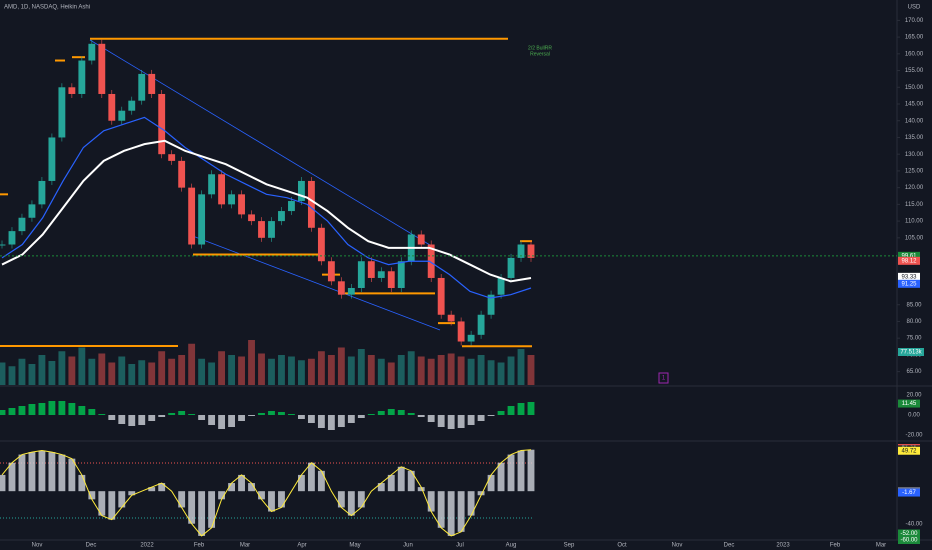 Image resolution: width=932 pixels, height=550 pixels. Describe the element at coordinates (199, 546) in the screenshot. I see `x-tick-label: Feb` at that location.